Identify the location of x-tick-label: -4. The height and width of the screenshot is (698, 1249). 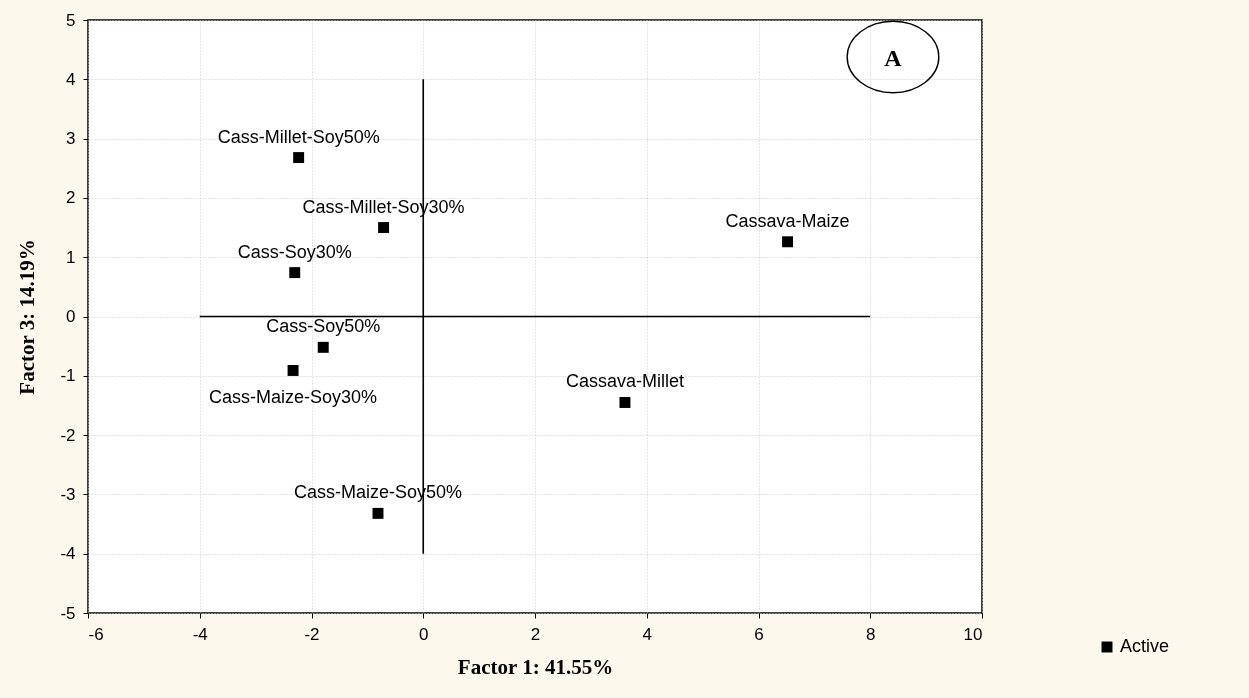
(200, 634).